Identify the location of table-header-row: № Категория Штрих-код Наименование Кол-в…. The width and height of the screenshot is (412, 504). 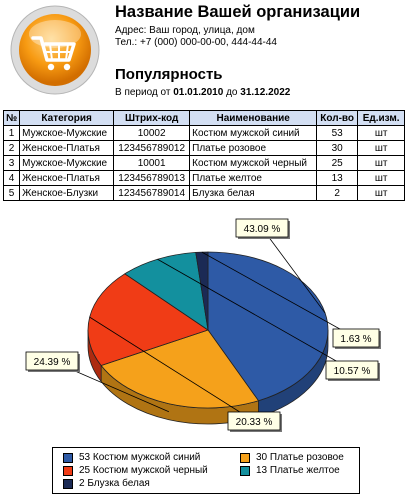
(204, 118).